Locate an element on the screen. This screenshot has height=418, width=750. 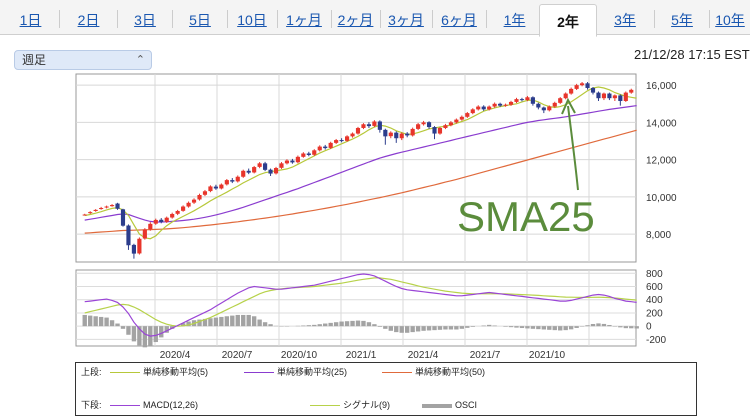
tab-10: 1年 is located at coordinates (514, 20).